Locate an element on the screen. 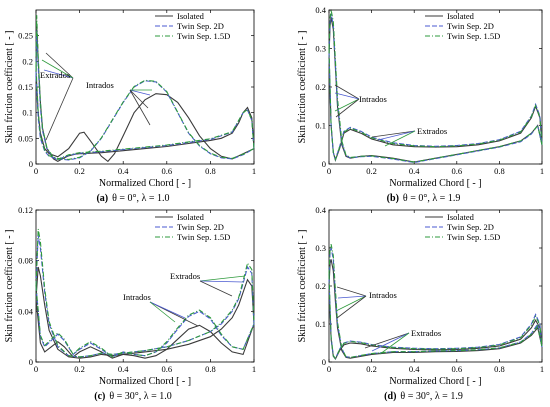 Image resolution: width=550 pixels, height=407 pixels. y-tick-label: 0.08 is located at coordinates (25, 261).